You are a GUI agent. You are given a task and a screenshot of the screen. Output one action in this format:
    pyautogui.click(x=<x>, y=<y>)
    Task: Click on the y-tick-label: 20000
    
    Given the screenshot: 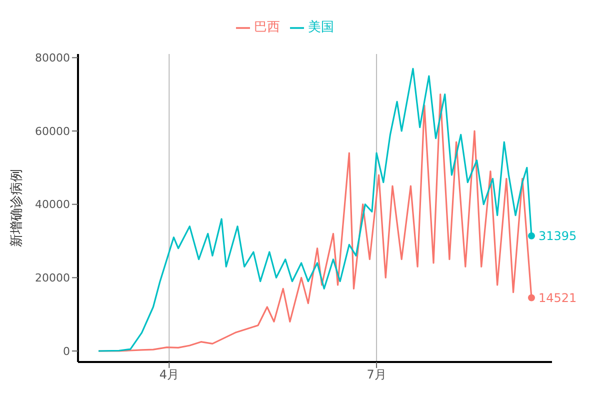 What is the action you would take?
    pyautogui.click(x=52, y=278)
    